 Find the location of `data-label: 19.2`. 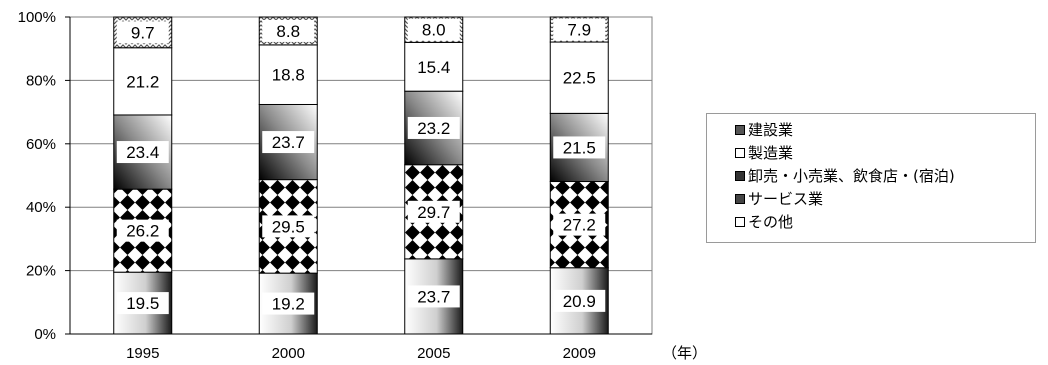

data-label: 19.2 is located at coordinates (288, 304).